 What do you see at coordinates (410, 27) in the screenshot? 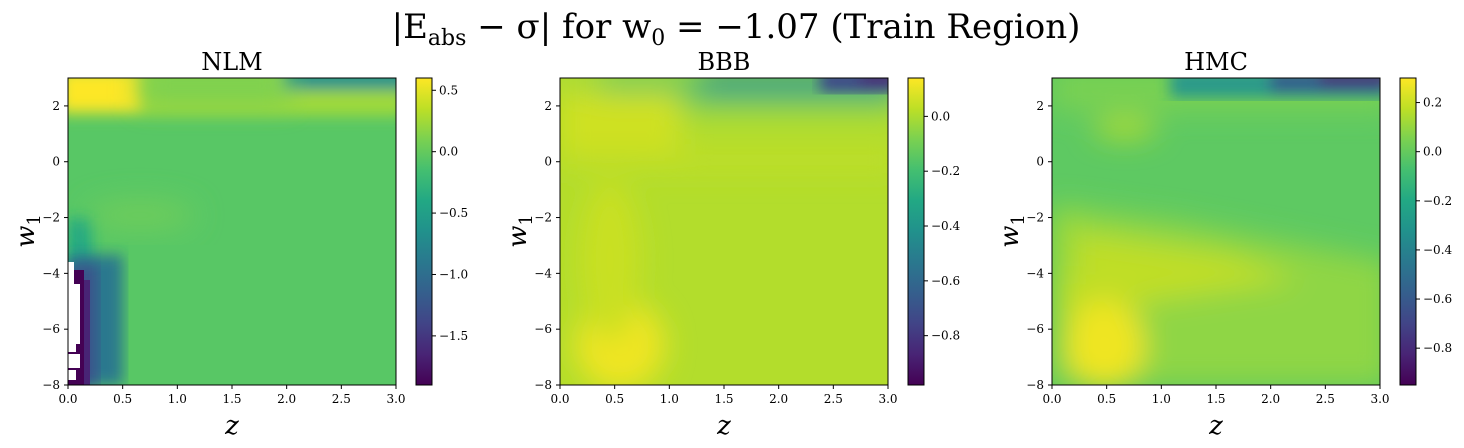
I see `suptitle-part-1: |E` at bounding box center [410, 27].